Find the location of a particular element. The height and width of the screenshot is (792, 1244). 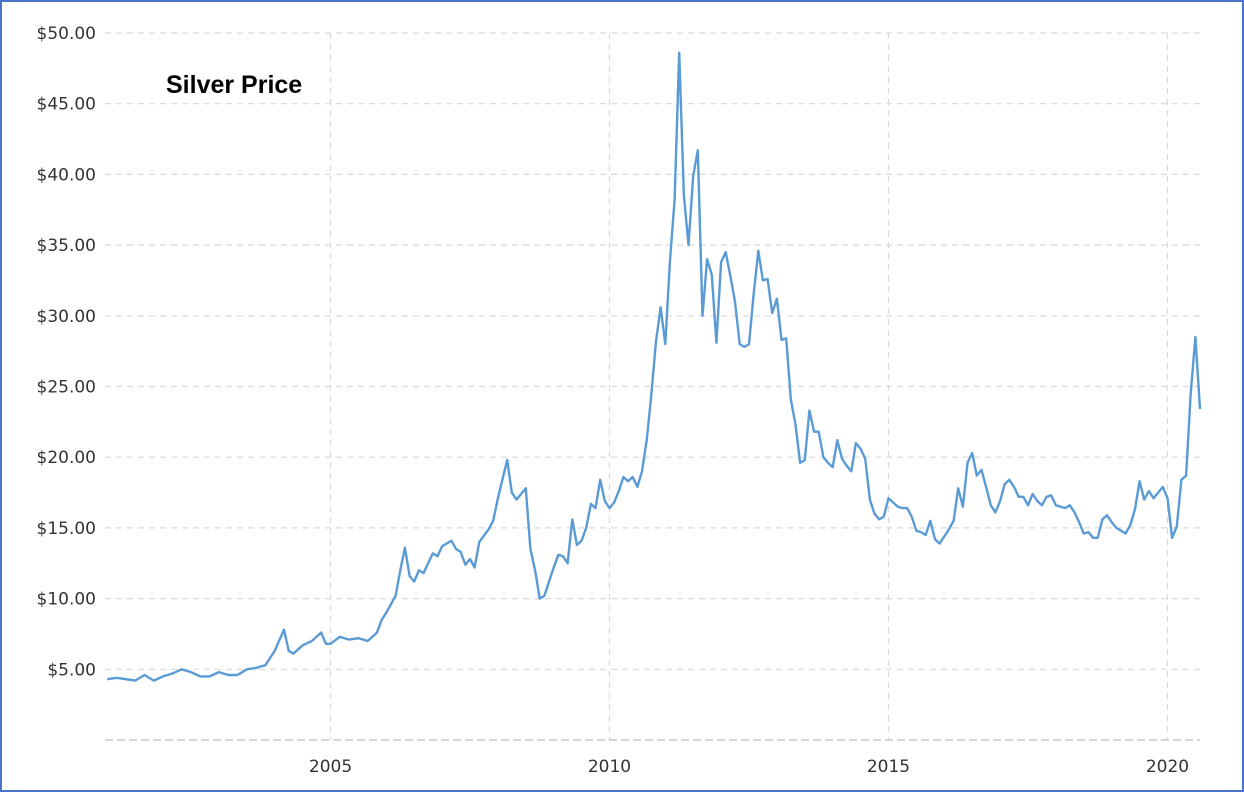

x-tick-label: 2010 is located at coordinates (609, 767).